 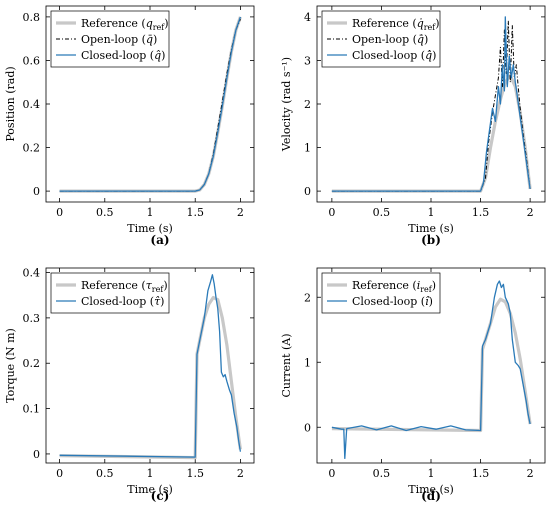 I want to click on legend-entry: Reference (qref), so click(x=125, y=24).